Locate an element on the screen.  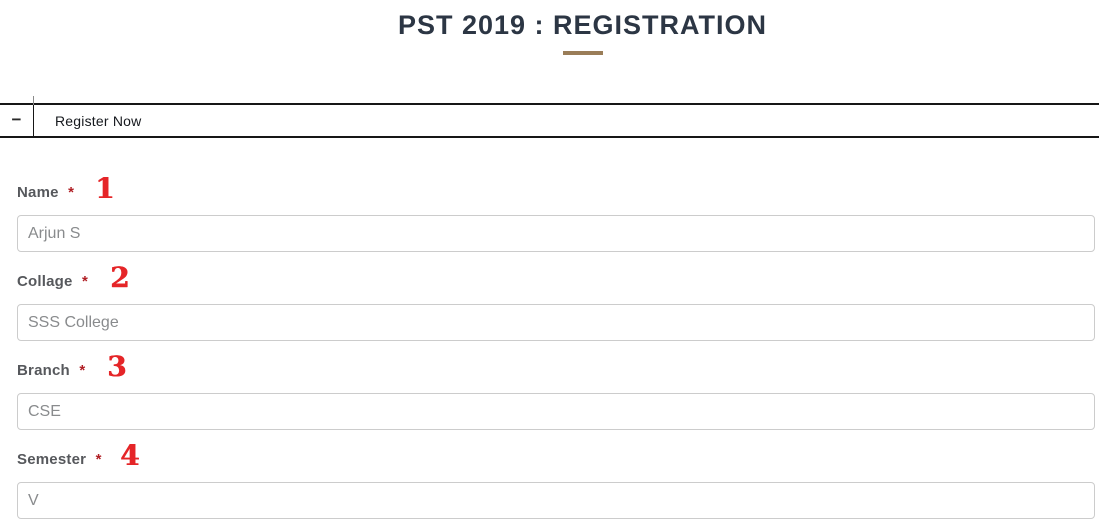
field-label: Collage is located at coordinates (45, 281).